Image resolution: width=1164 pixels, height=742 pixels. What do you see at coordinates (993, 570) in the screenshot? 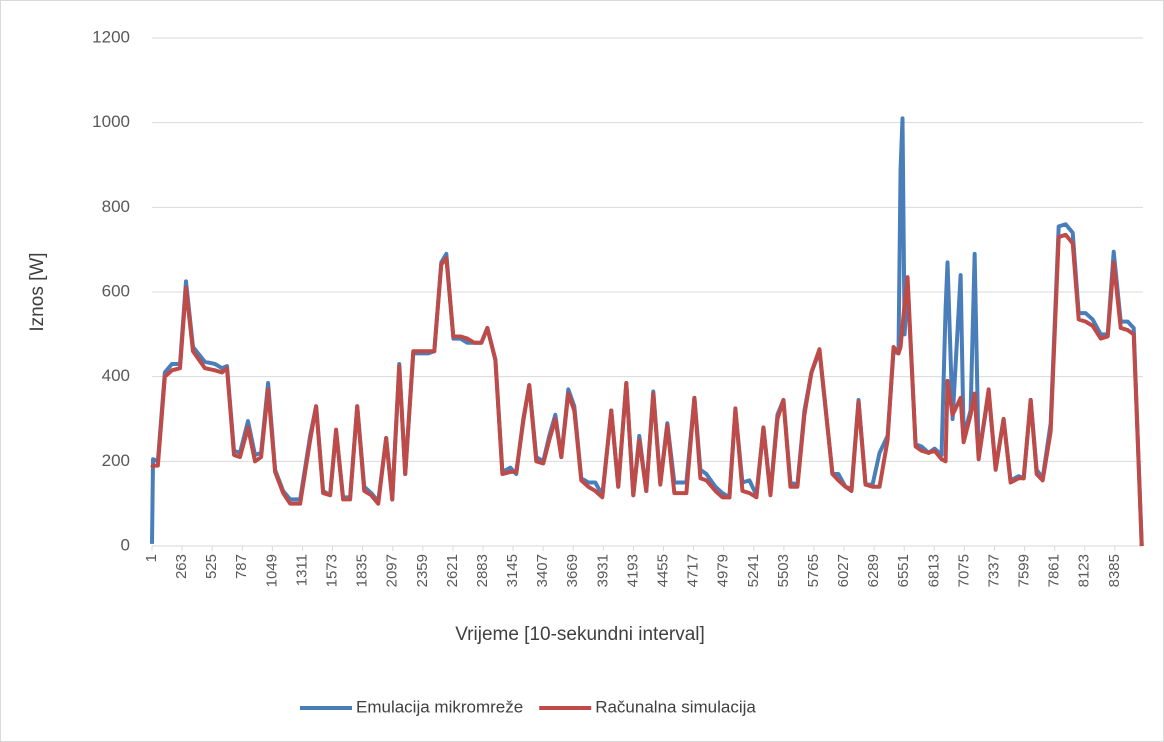
I see `x-tick-label: 7337` at bounding box center [993, 570].